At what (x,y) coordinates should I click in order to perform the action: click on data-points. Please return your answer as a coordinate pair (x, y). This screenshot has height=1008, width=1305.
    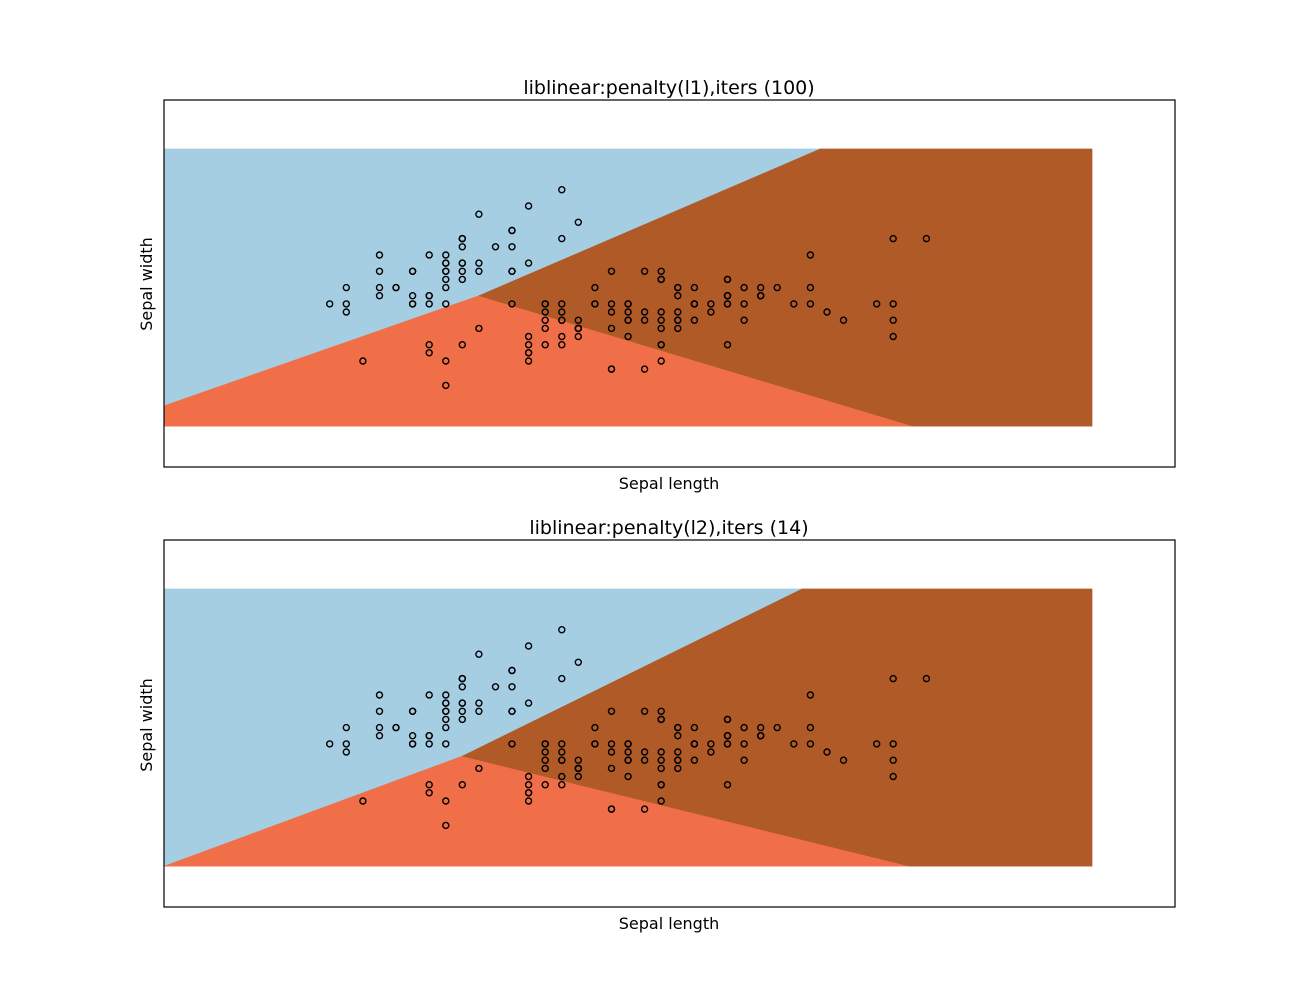
    Looking at the image, I should click on (628, 727).